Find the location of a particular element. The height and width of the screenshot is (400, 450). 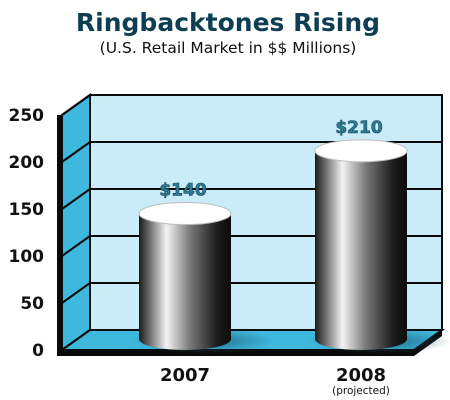

x-category-label: 2008 is located at coordinates (361, 375).